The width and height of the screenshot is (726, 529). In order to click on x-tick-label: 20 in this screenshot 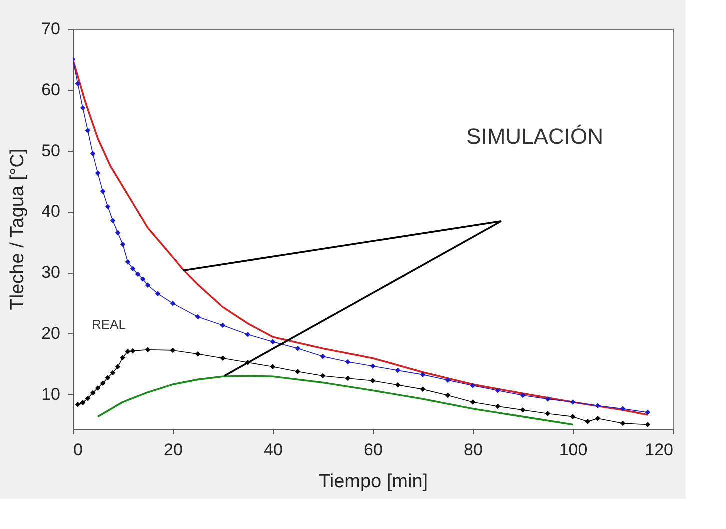, I will do `click(173, 450)`.